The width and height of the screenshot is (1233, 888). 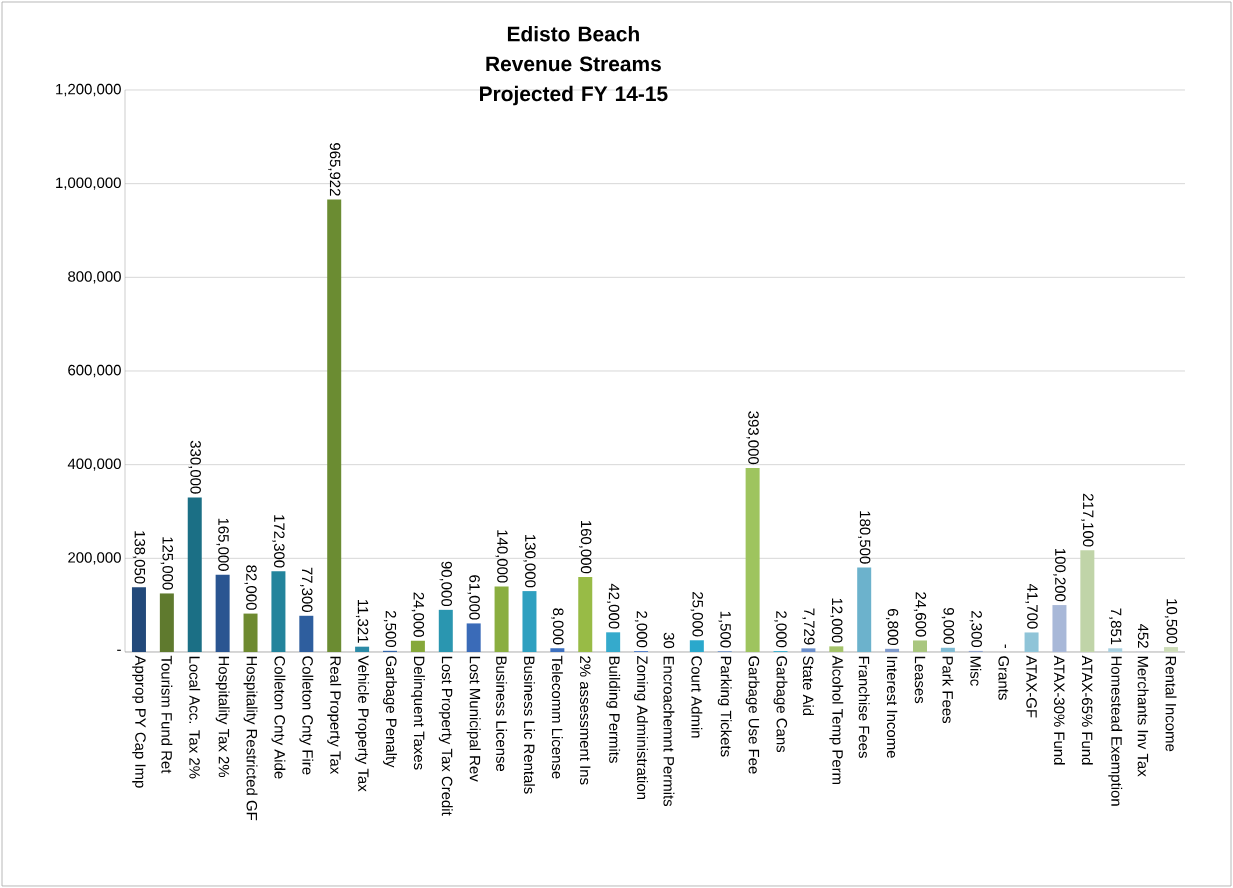 What do you see at coordinates (88, 183) in the screenshot?
I see `y-tick-label: 1,000,000` at bounding box center [88, 183].